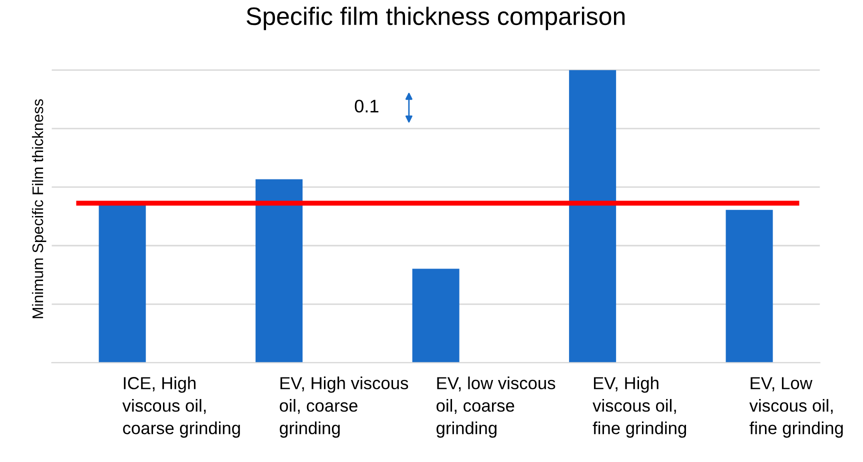 The image size is (863, 462). I want to click on x-tick-label: EV, Low viscous oil, fine grinding, so click(796, 407).